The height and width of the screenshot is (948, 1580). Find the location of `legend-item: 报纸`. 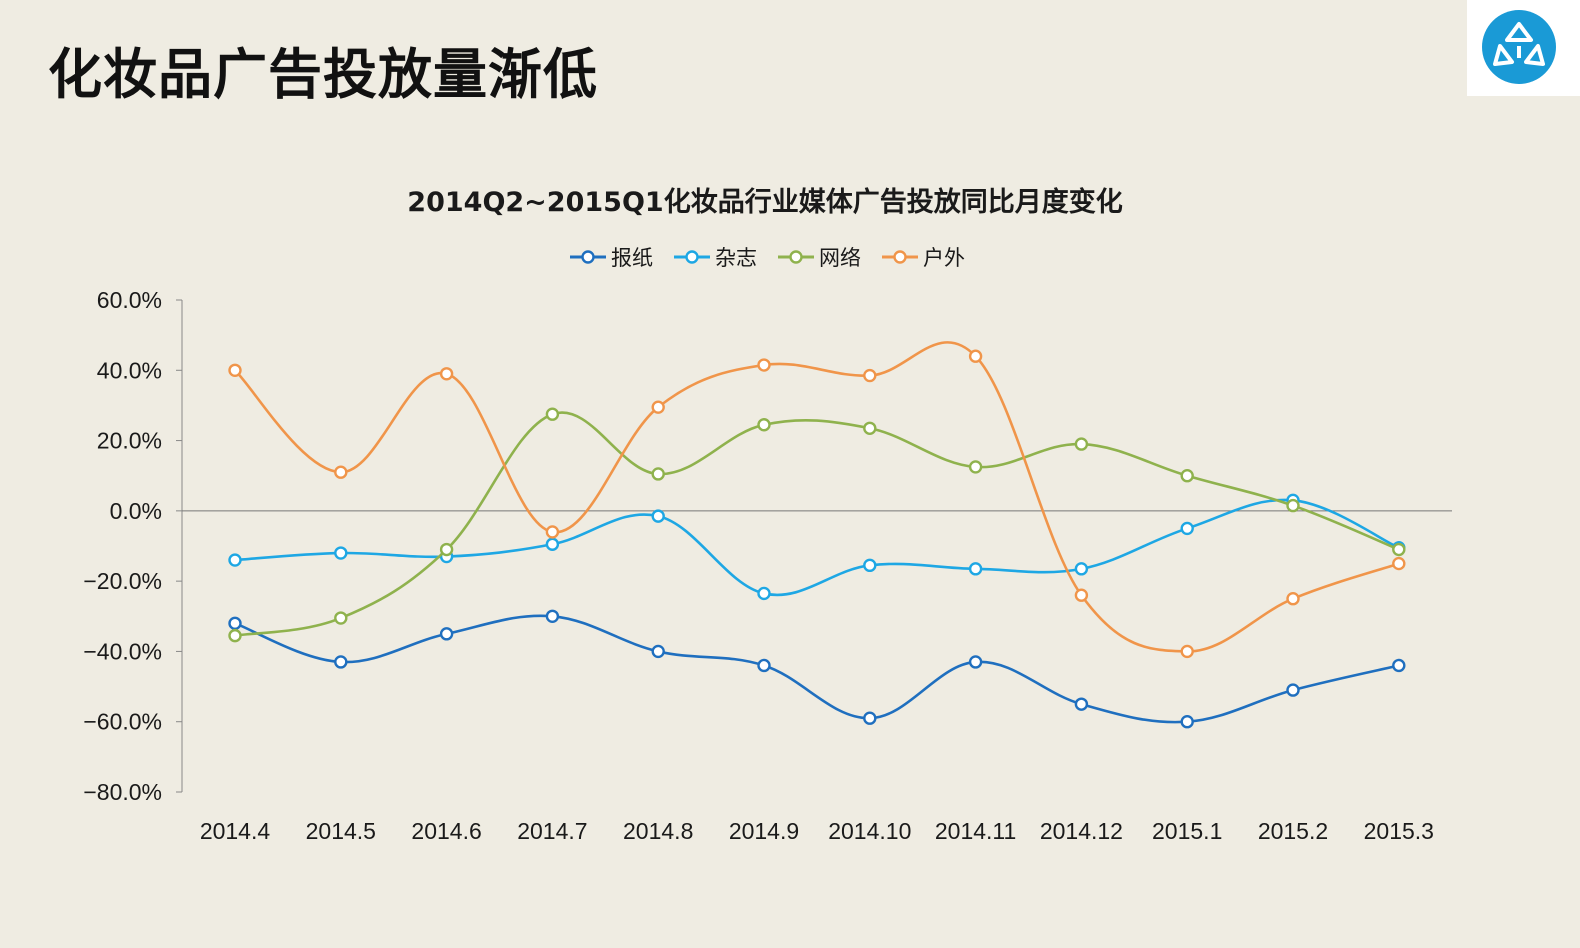

legend-item: 报纸 is located at coordinates (611, 258).